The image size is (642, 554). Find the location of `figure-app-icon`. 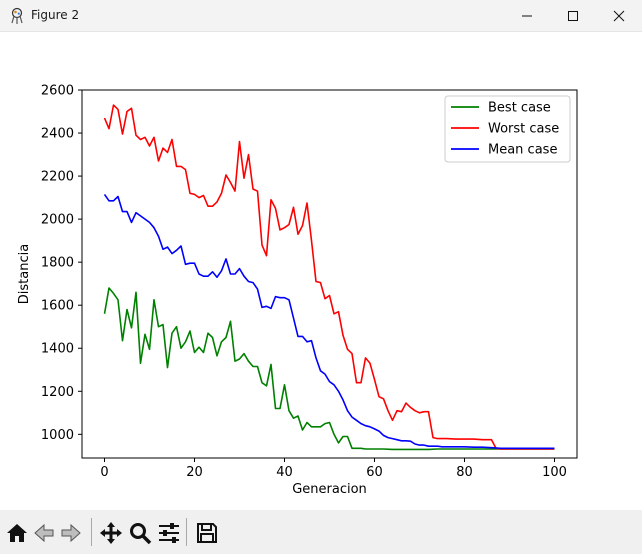

figure-app-icon is located at coordinates (17, 16).